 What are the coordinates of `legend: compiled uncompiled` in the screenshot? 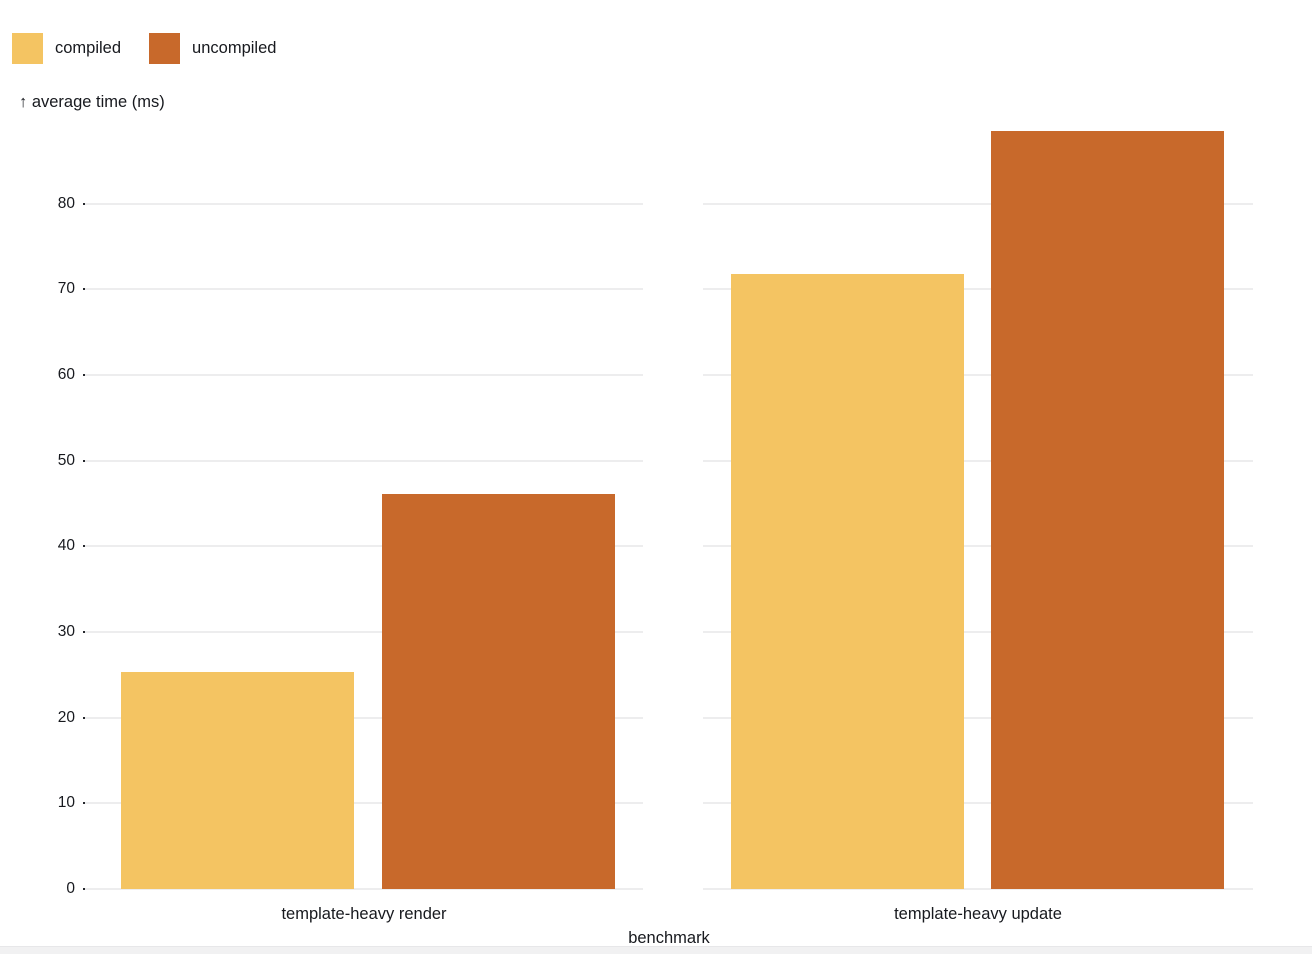 It's located at (144, 48).